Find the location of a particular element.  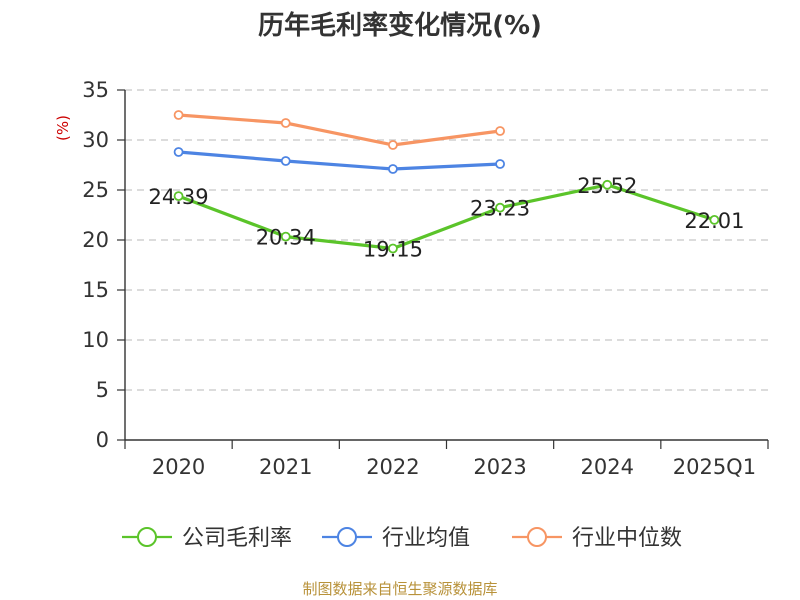

y-tick-label: 25 is located at coordinates (95, 190).